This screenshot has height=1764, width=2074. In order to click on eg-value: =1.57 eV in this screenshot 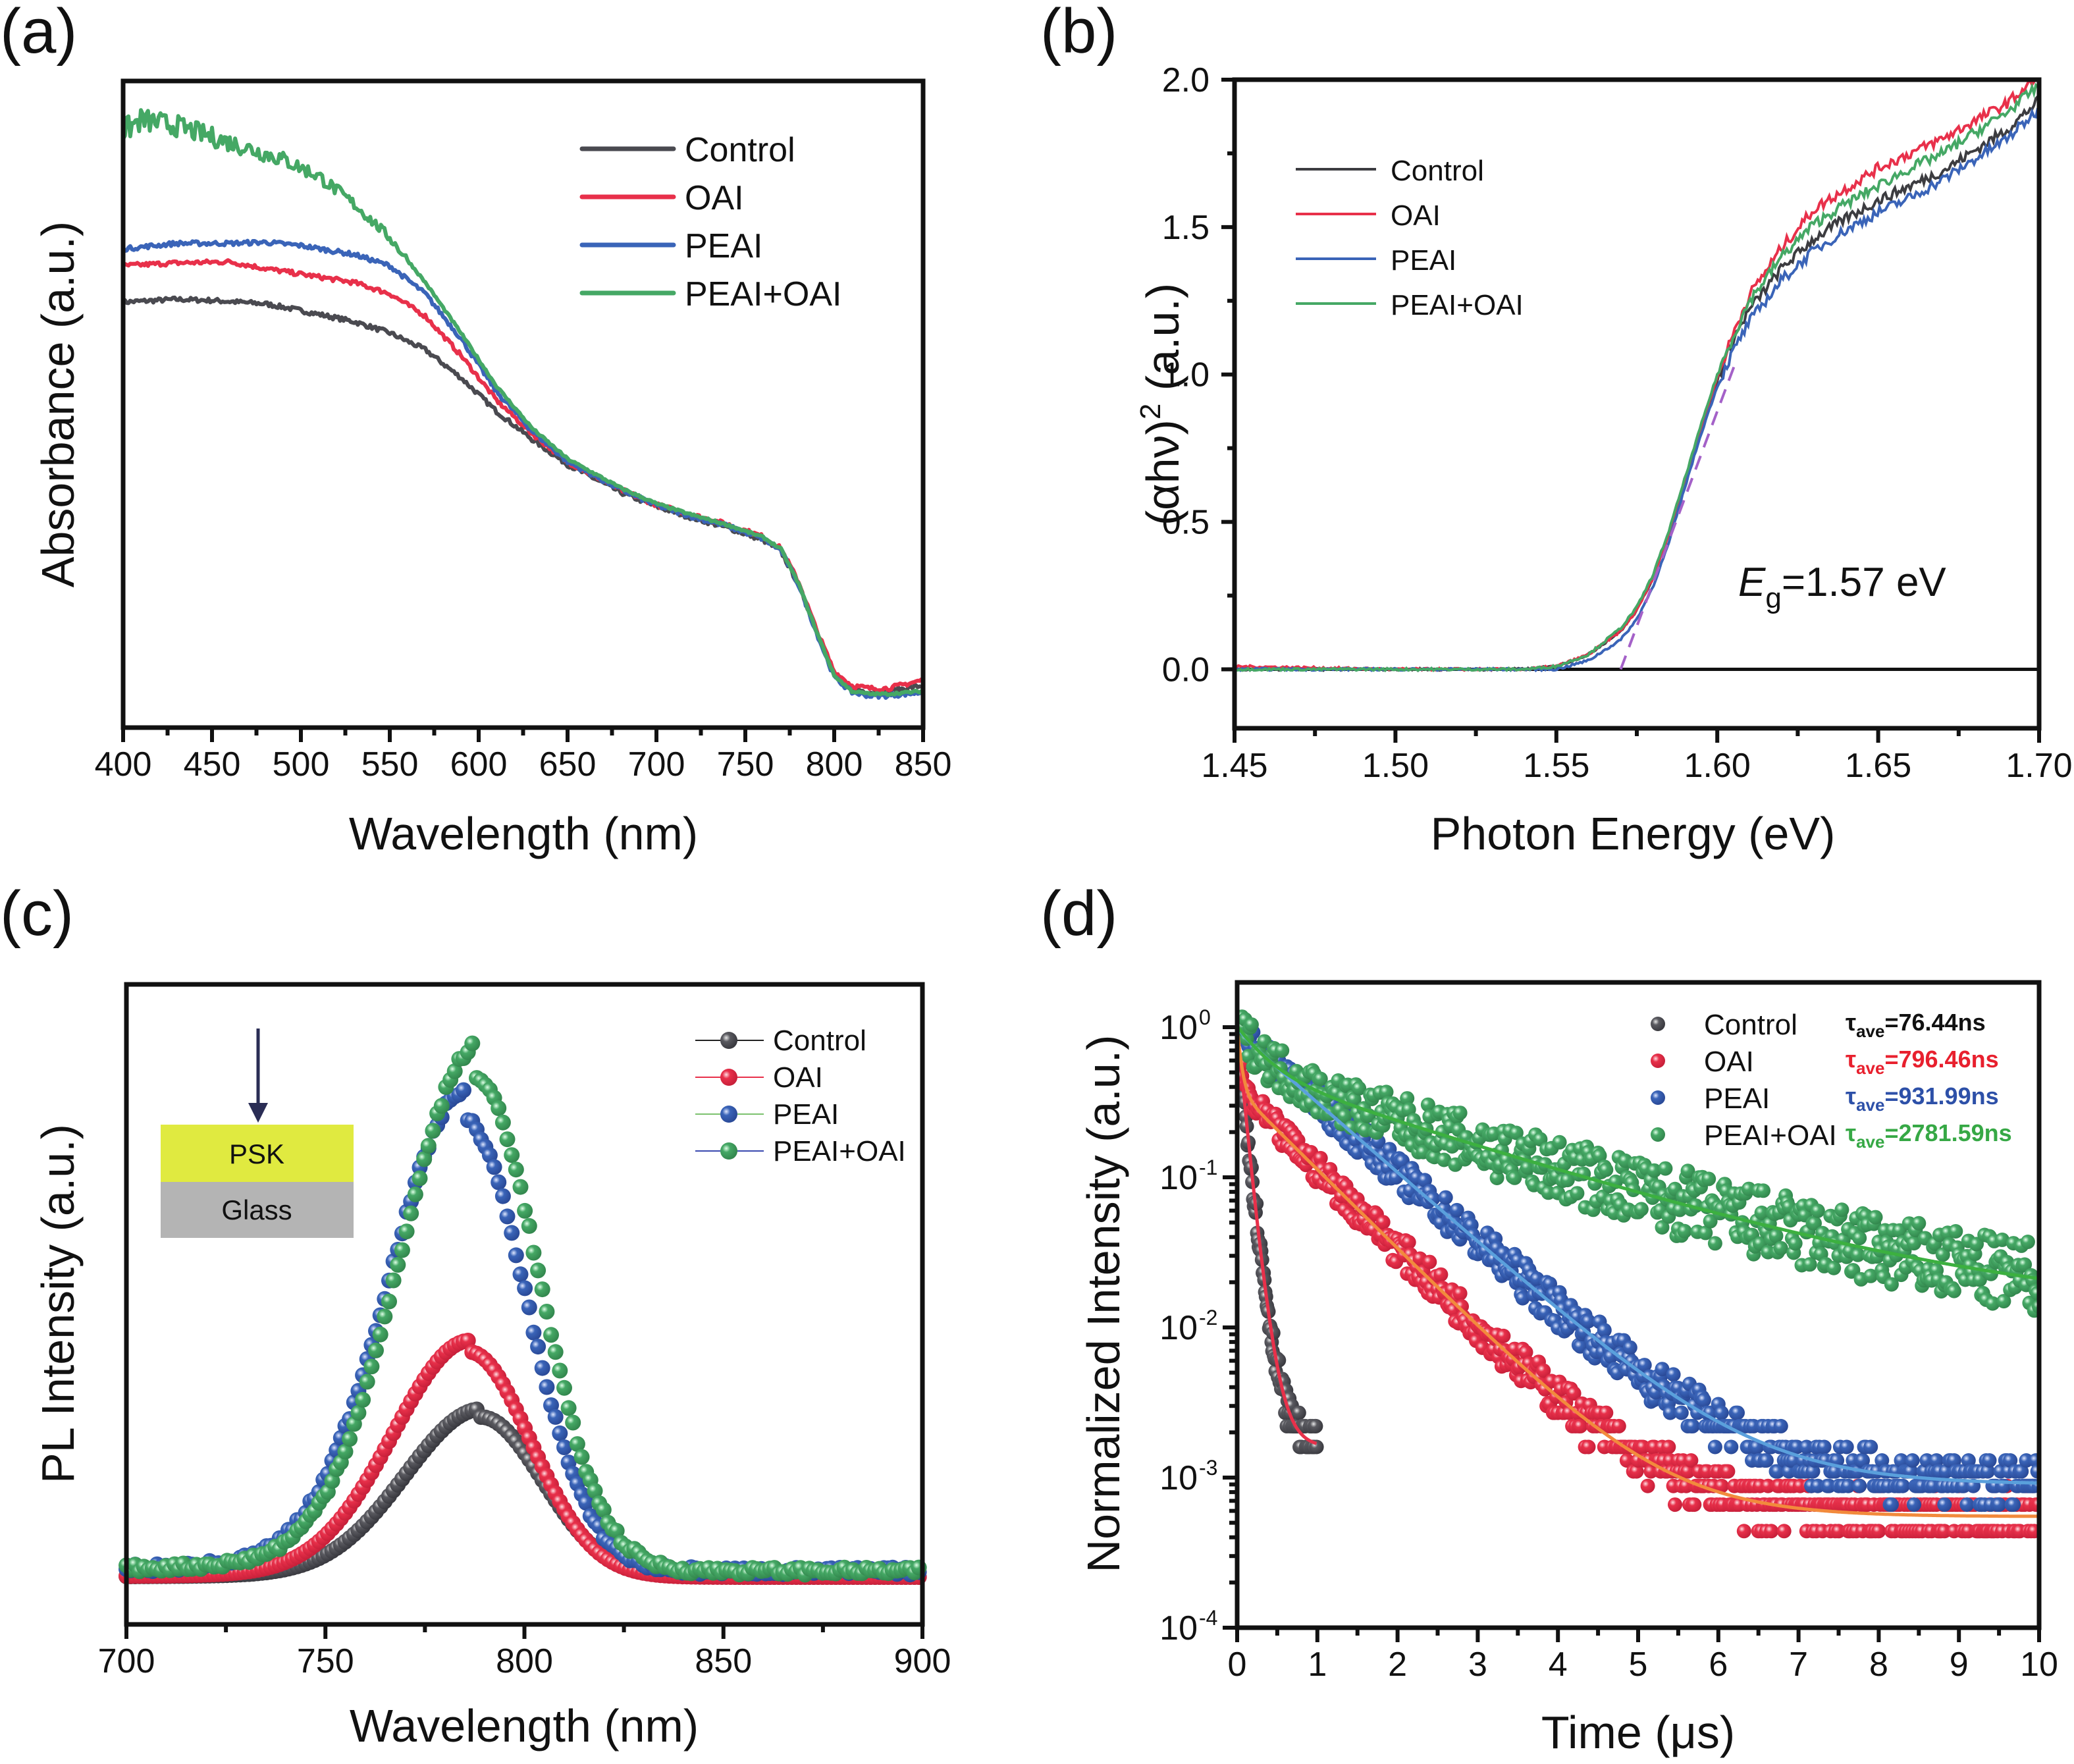, I will do `click(1864, 582)`.